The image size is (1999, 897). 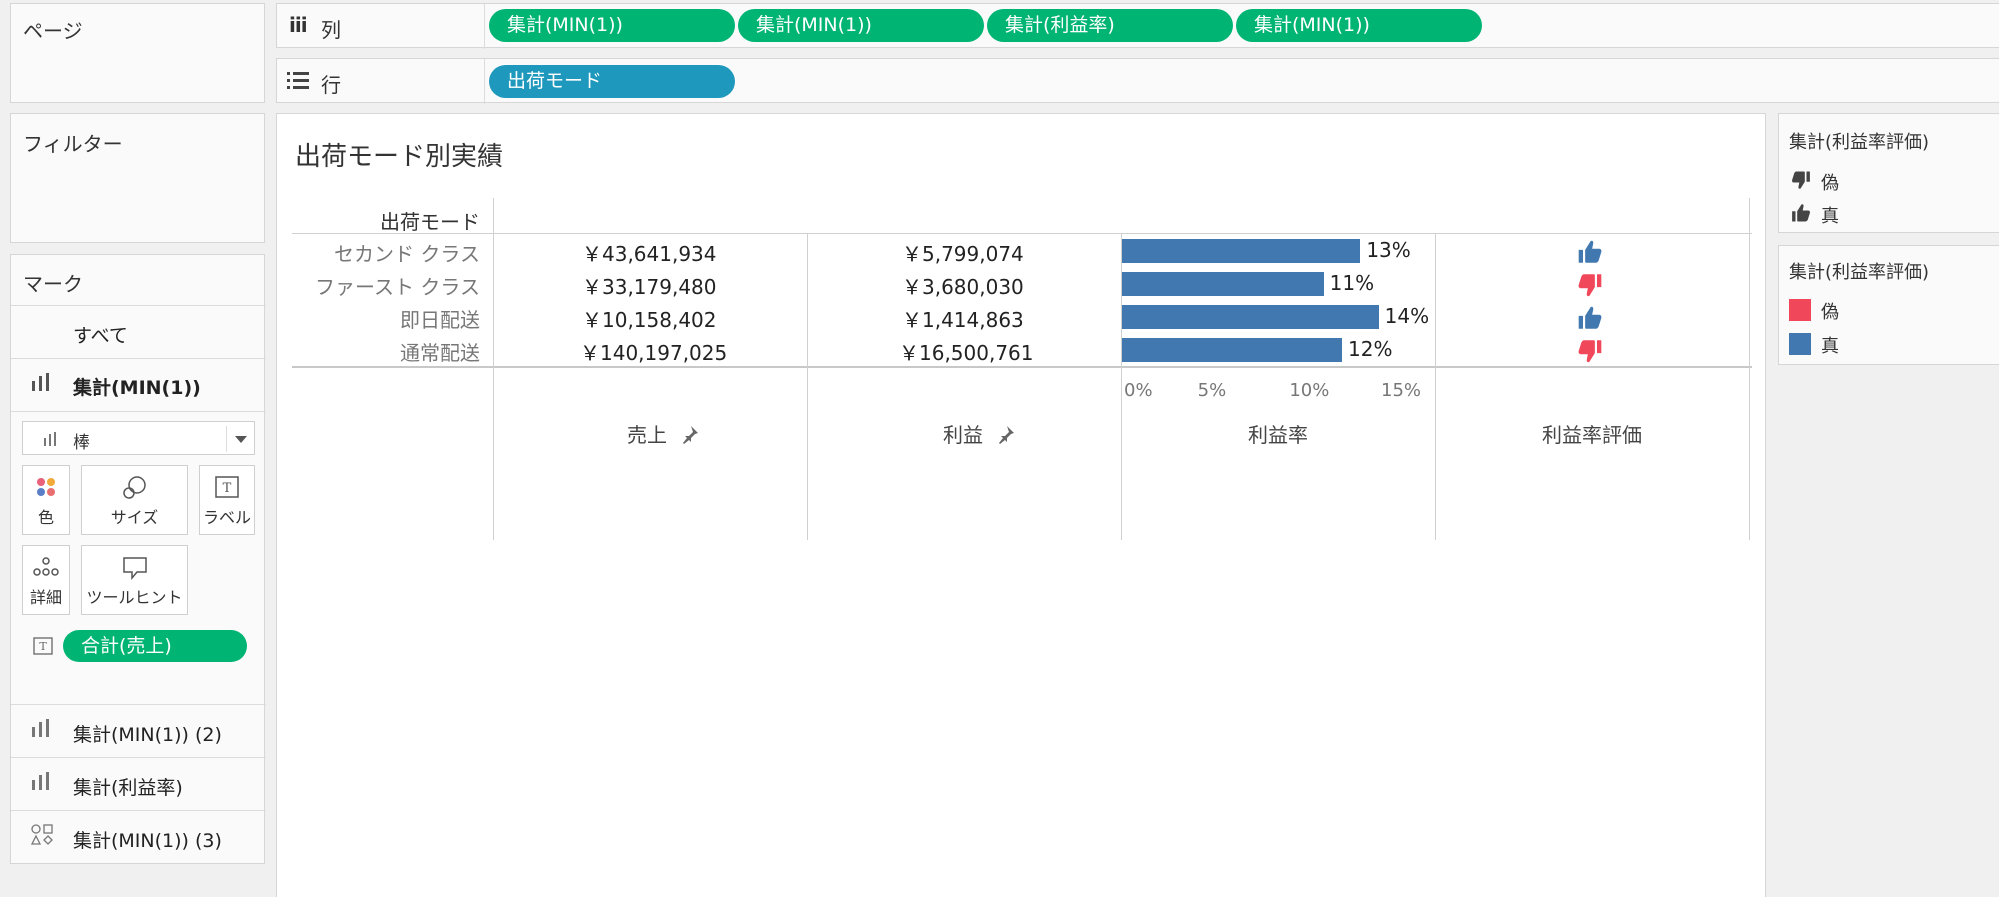 What do you see at coordinates (1352, 283) in the screenshot?
I see `margin-label: 11%` at bounding box center [1352, 283].